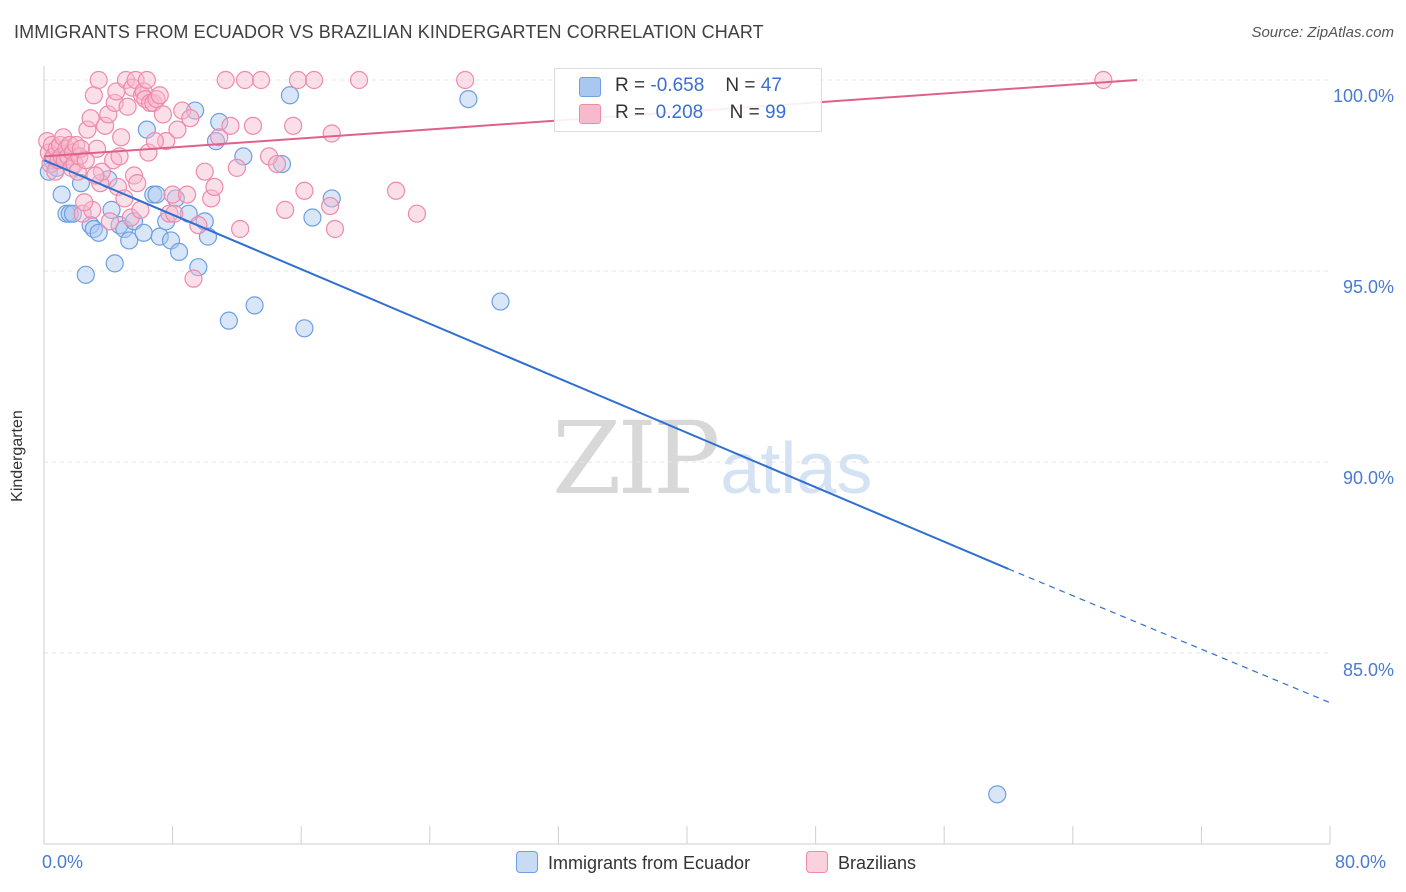 The width and height of the screenshot is (1406, 892). Describe the element at coordinates (677, 85) in the screenshot. I see `r-value-ecuador: -0.658` at that location.